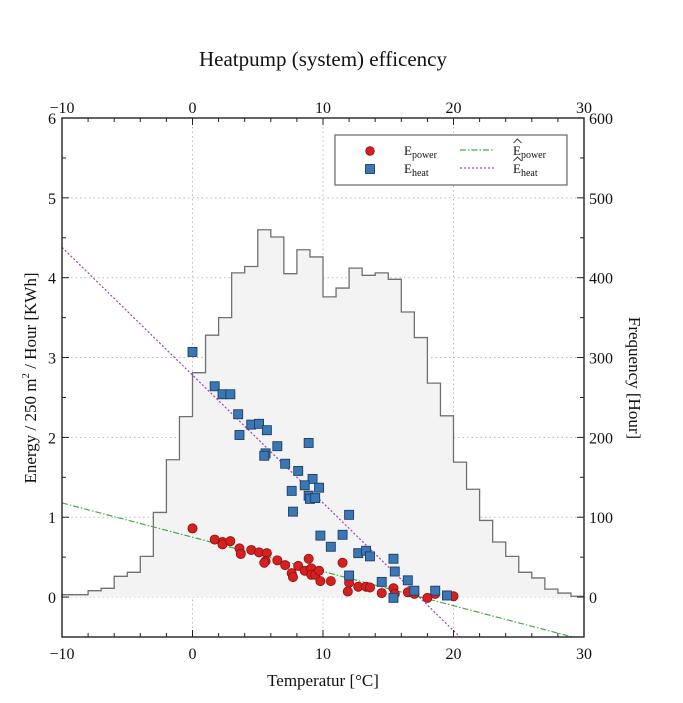  I want to click on y-tick-label: 2, so click(52, 438).